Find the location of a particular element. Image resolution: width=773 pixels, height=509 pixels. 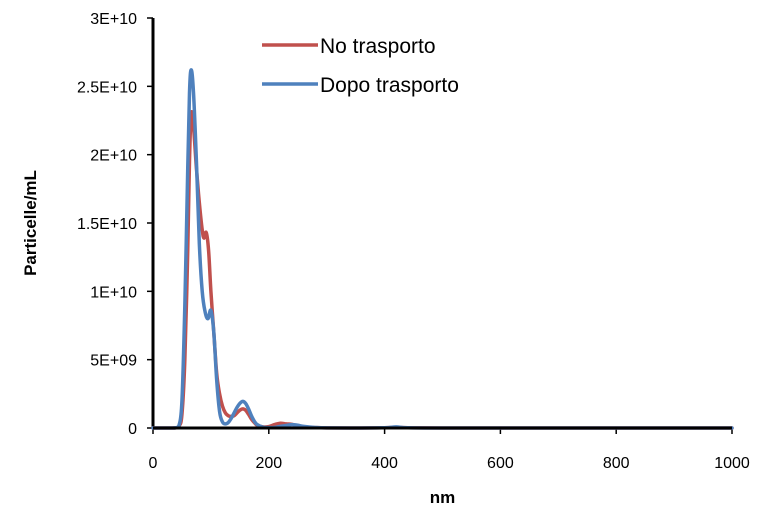

x-tick-label: 800 is located at coordinates (616, 463).